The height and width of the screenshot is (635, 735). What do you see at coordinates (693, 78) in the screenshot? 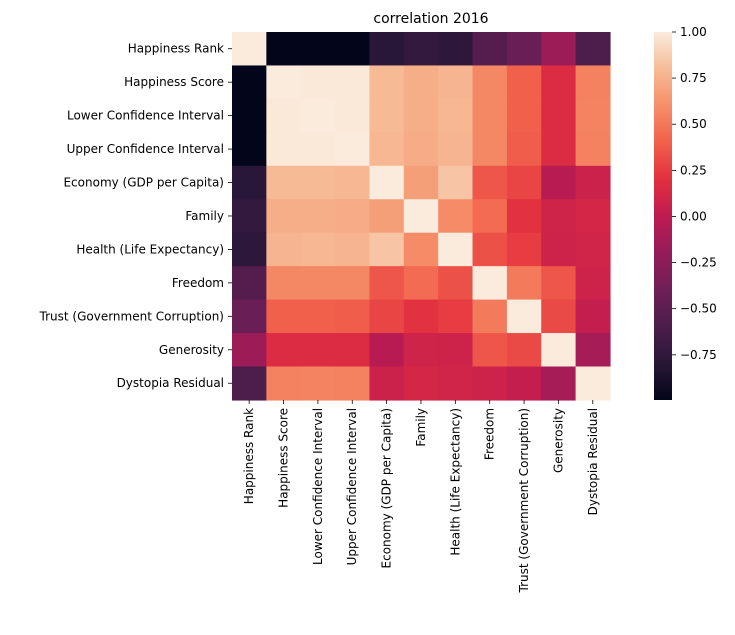
I see `colorbar-tick-label: 0.75` at bounding box center [693, 78].